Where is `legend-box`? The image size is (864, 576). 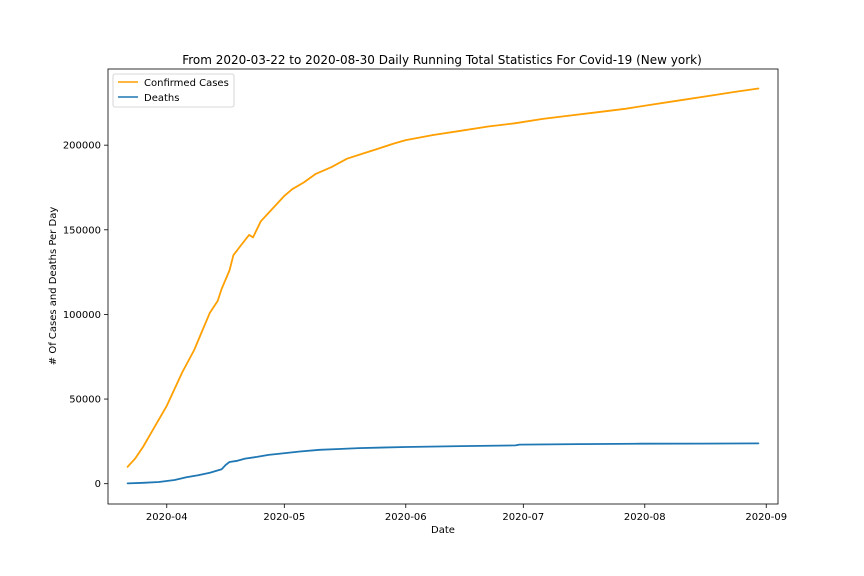
legend-box is located at coordinates (173, 90).